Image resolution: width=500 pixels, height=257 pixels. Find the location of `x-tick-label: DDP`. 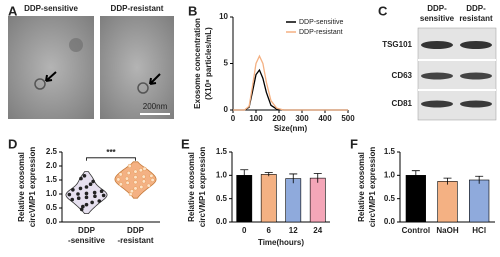

x-tick-label: DDP is located at coordinates (87, 230).